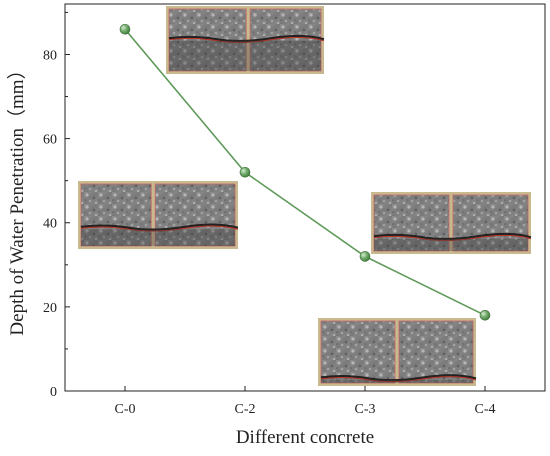 The width and height of the screenshot is (550, 456). I want to click on y-tick-label: 20, so click(50, 308).